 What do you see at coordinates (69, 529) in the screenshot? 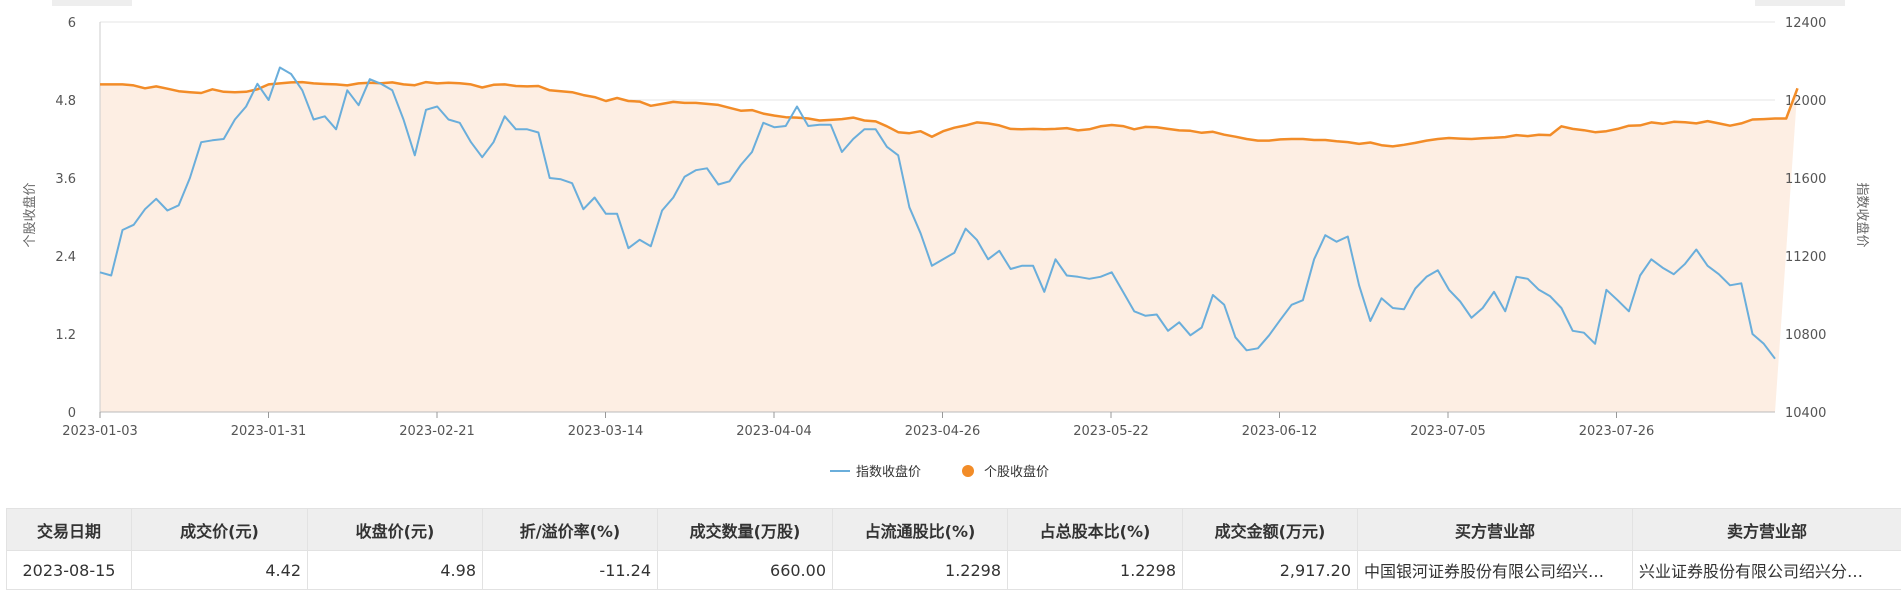
I see `col-header: 交易日期` at bounding box center [69, 529].